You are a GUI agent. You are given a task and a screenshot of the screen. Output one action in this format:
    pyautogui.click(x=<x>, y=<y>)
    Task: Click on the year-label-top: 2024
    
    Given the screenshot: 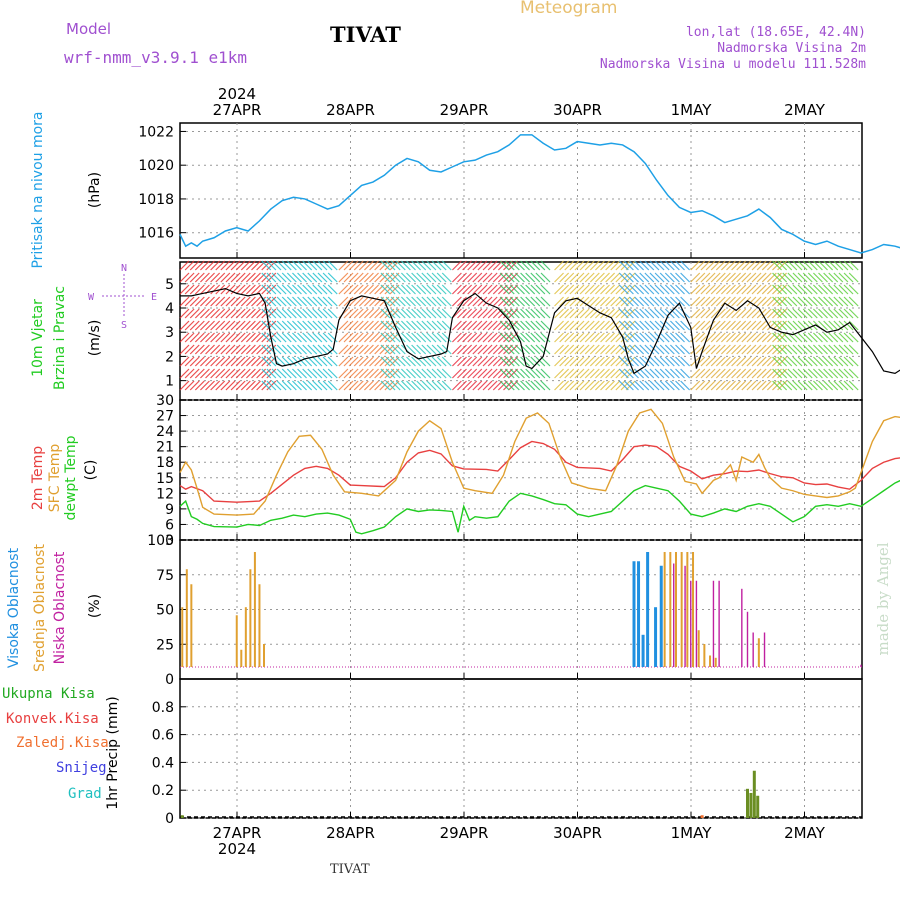 What is the action you would take?
    pyautogui.click(x=237, y=94)
    